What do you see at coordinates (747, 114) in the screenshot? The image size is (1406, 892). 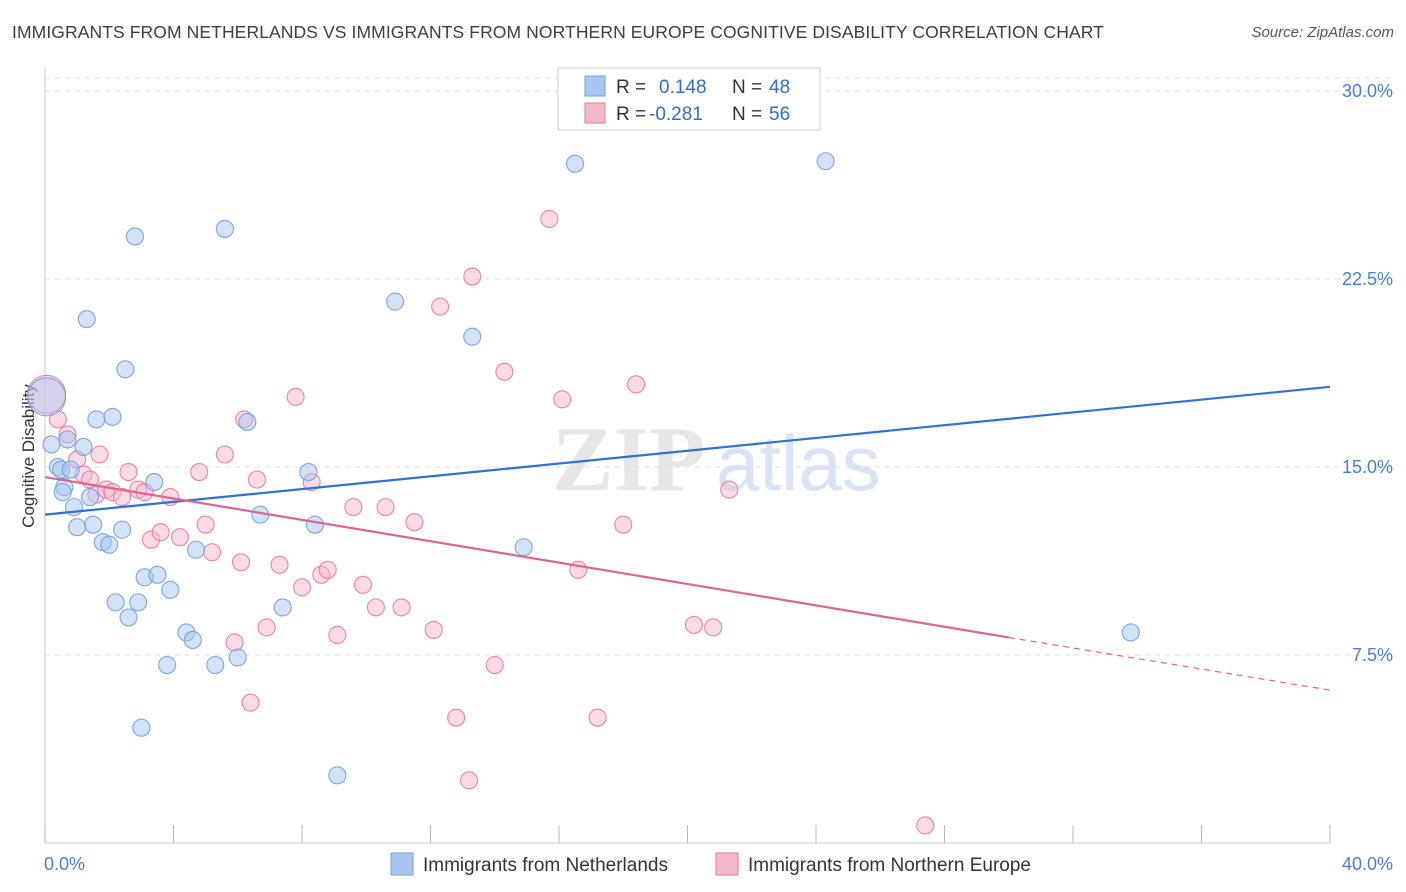 I see `legend-n-label-2: N =` at bounding box center [747, 114].